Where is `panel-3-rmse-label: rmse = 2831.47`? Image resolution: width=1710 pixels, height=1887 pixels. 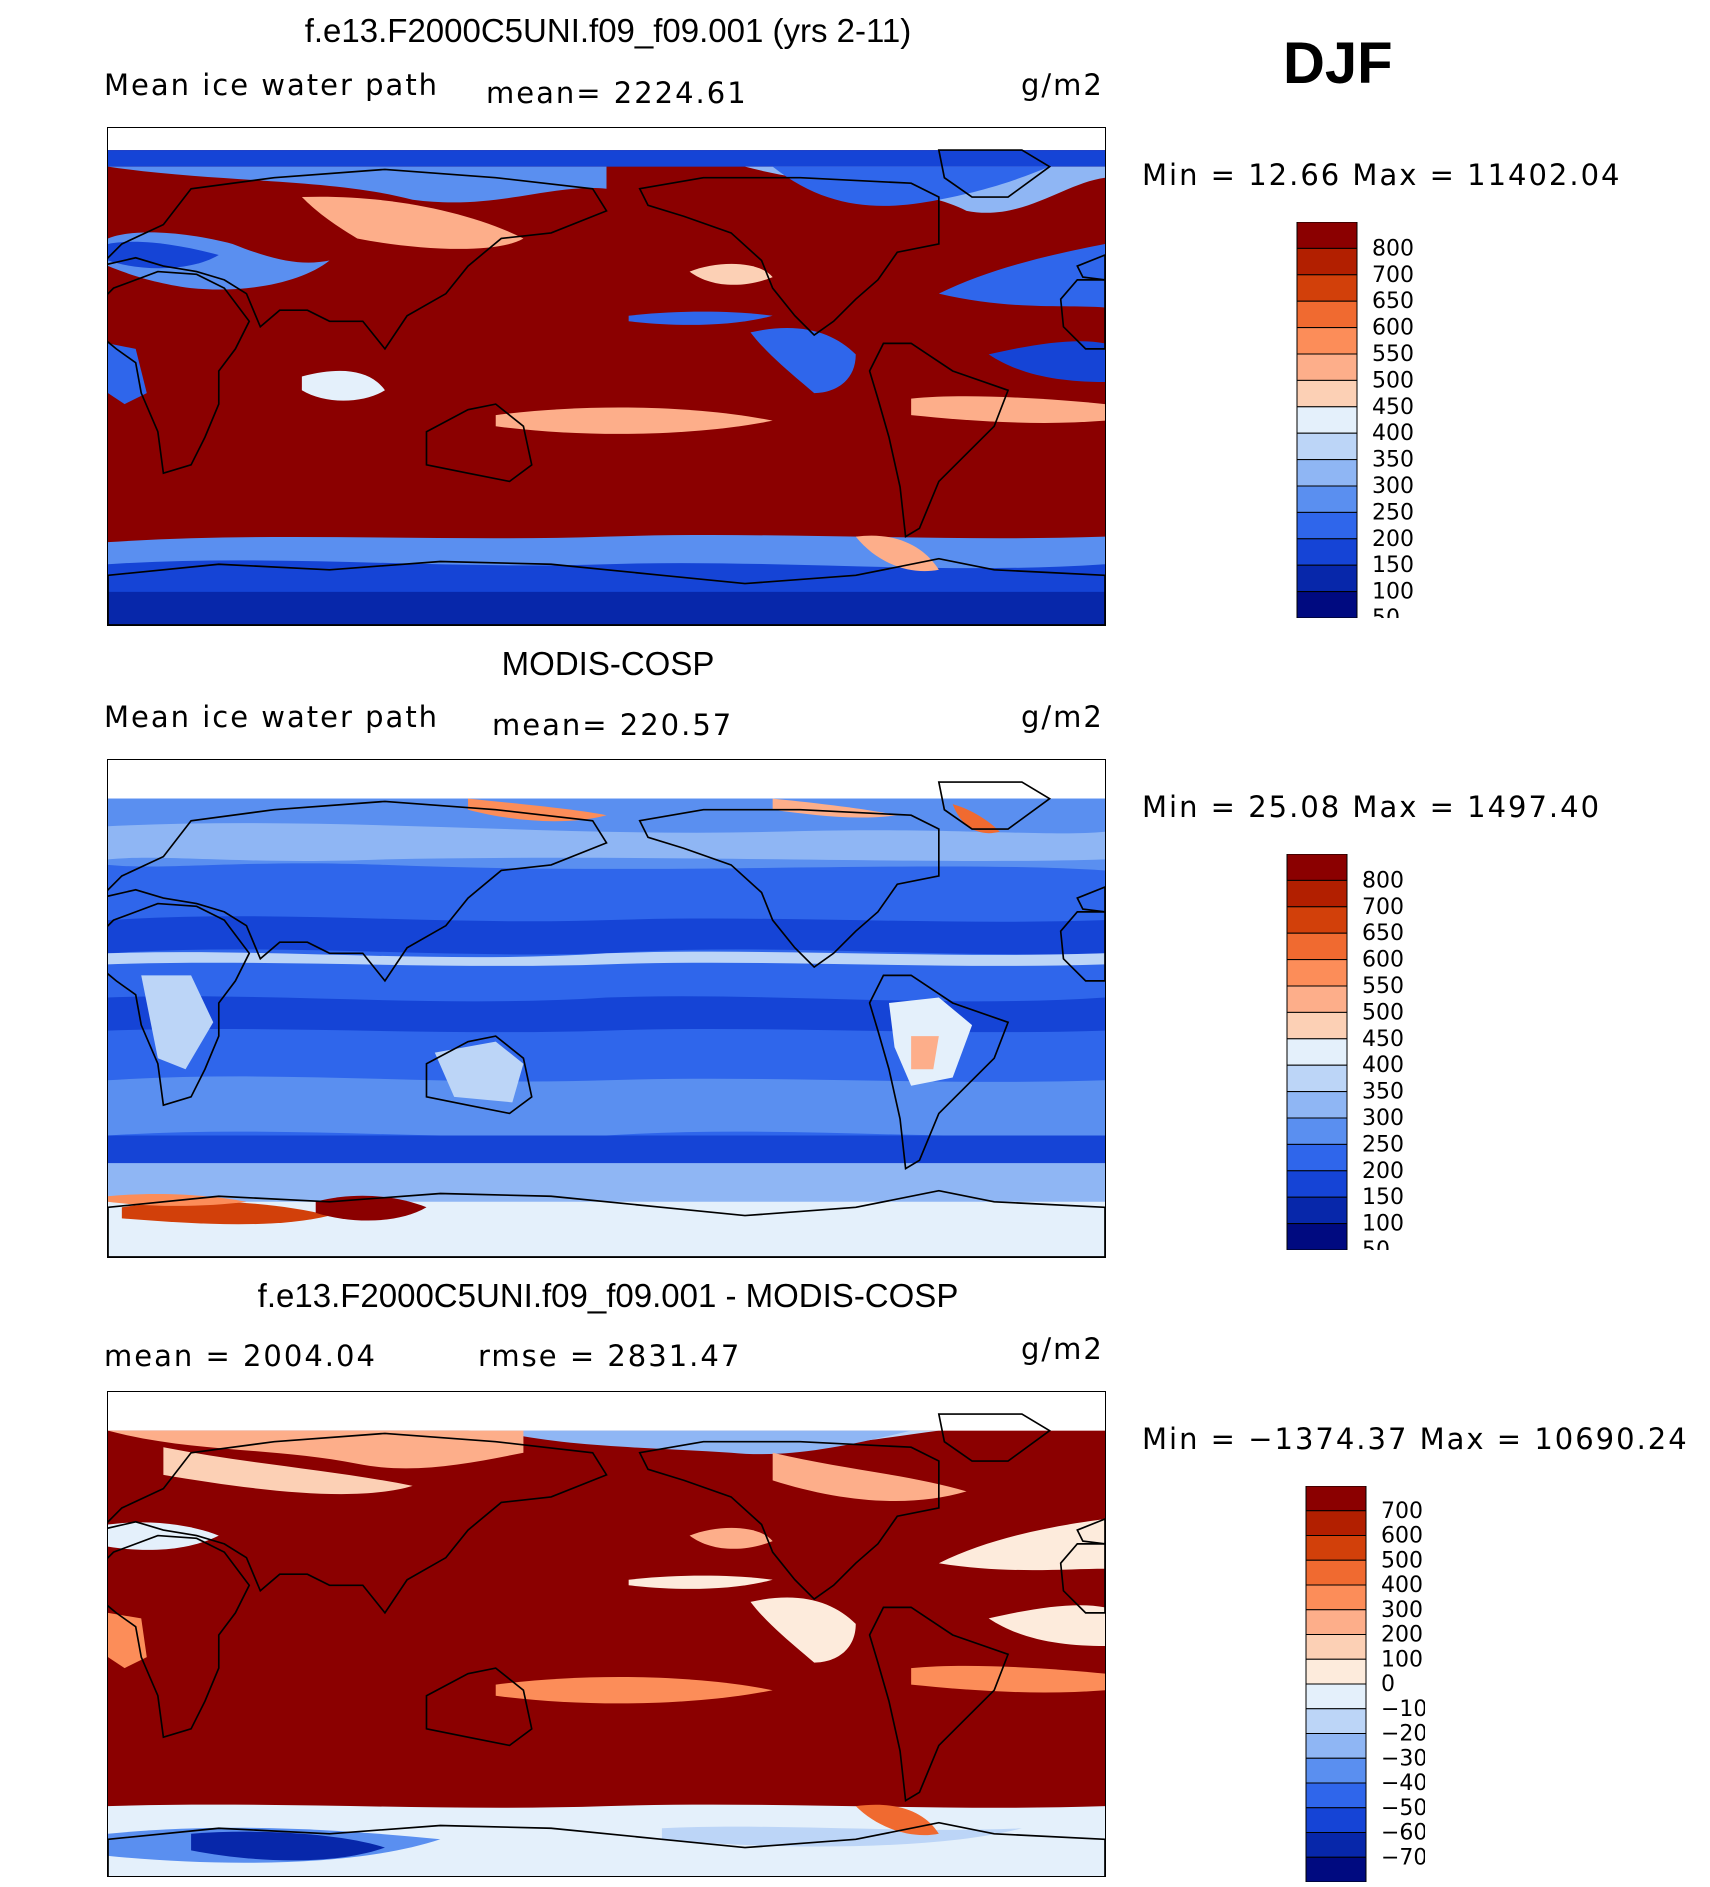
panel-3-rmse-label: rmse = 2831.47 is located at coordinates (610, 1356).